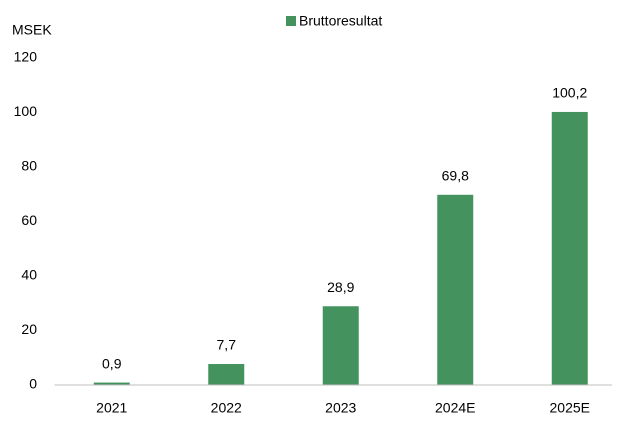 Image resolution: width=619 pixels, height=421 pixels. What do you see at coordinates (340, 21) in the screenshot?
I see `legend-label: Bruttoresultat` at bounding box center [340, 21].